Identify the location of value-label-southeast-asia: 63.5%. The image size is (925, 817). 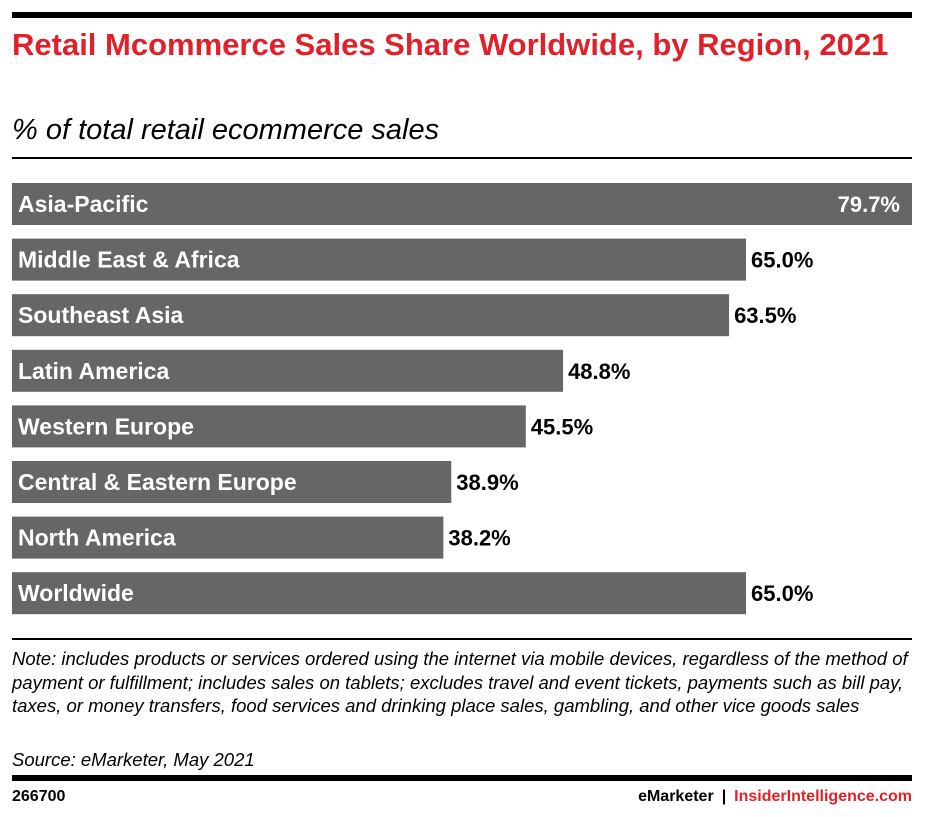
(765, 315).